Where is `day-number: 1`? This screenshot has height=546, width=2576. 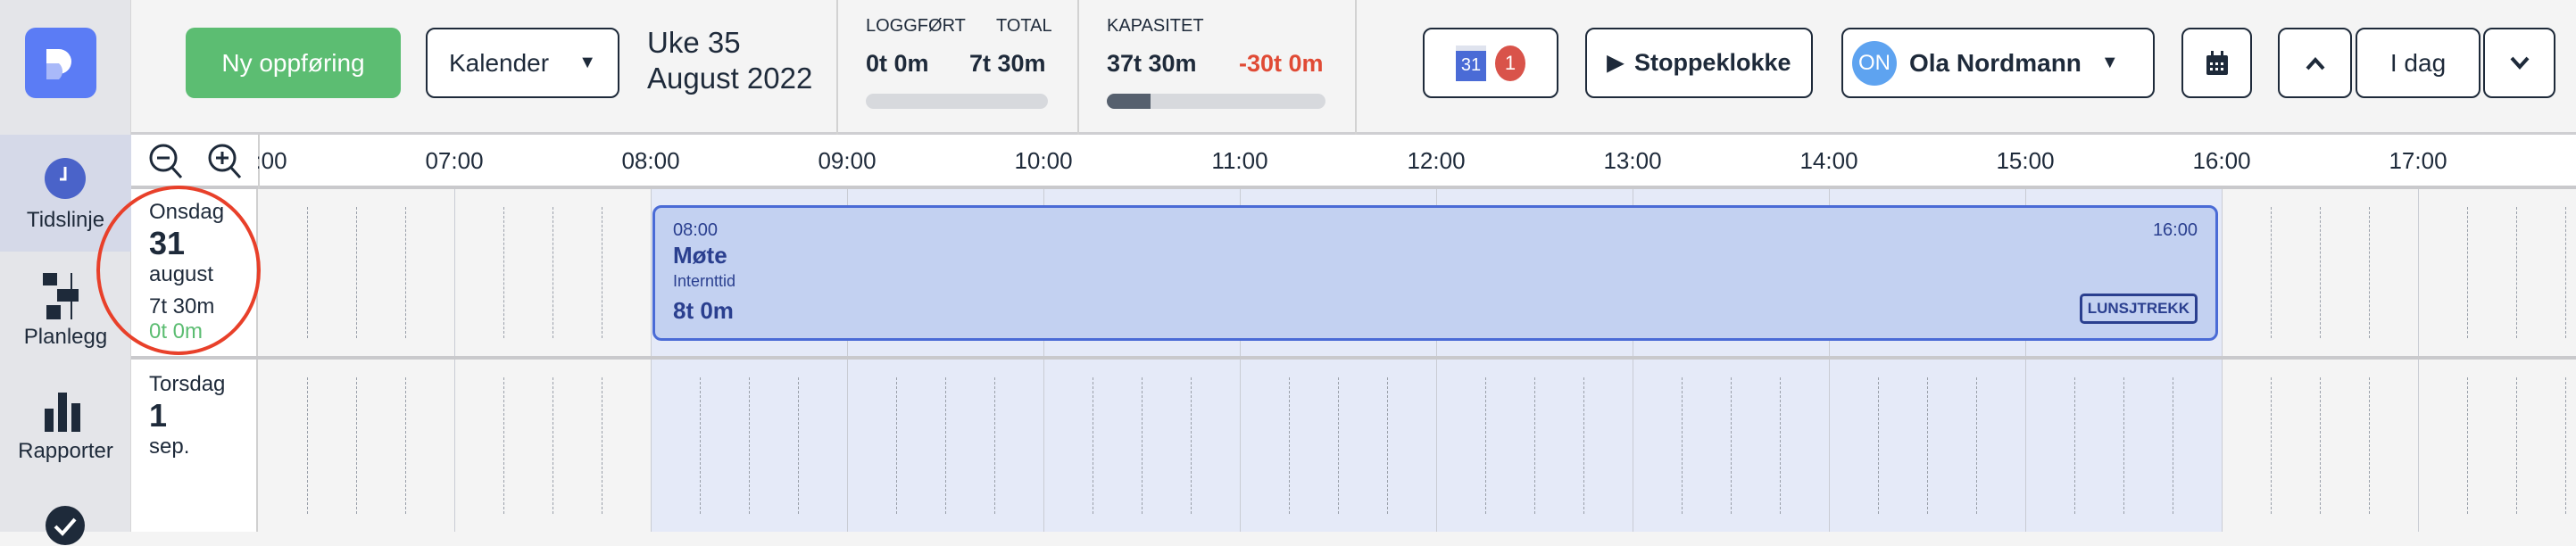
day-number: 1 is located at coordinates (158, 416).